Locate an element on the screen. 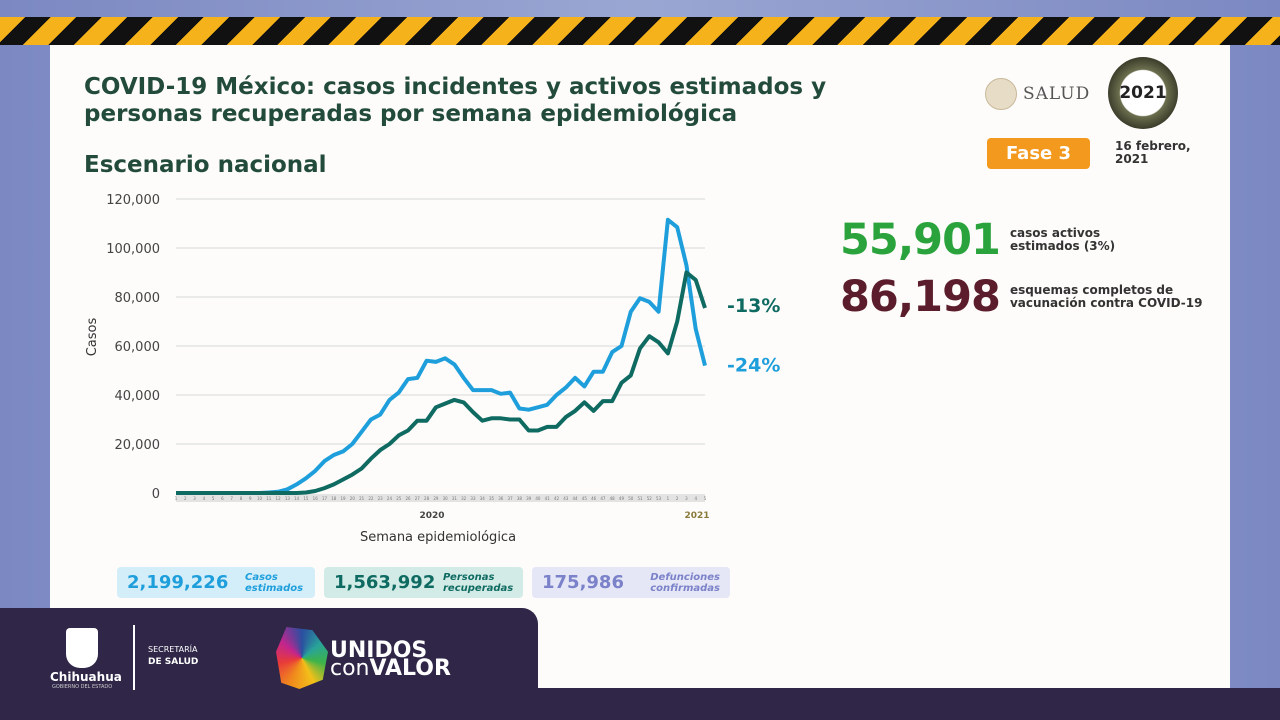 This screenshot has width=1280, height=720. total-recovered: 1,563,992 Personas recuperadas is located at coordinates (423, 582).